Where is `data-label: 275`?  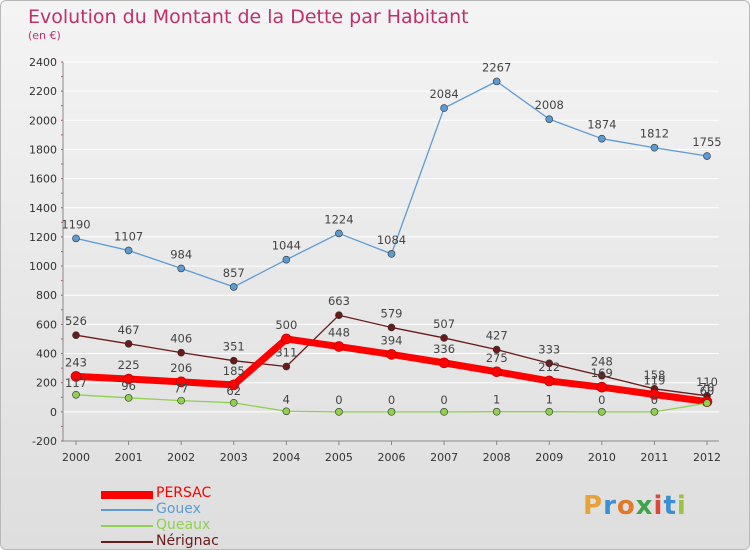
data-label: 275 is located at coordinates (497, 358).